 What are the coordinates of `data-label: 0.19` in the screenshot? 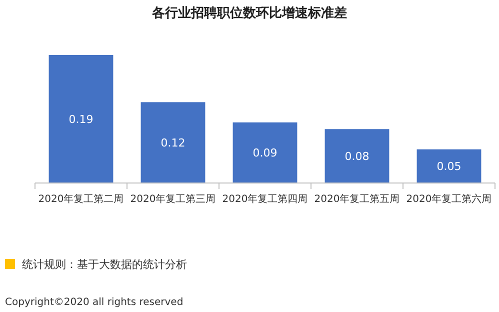 It's located at (81, 119).